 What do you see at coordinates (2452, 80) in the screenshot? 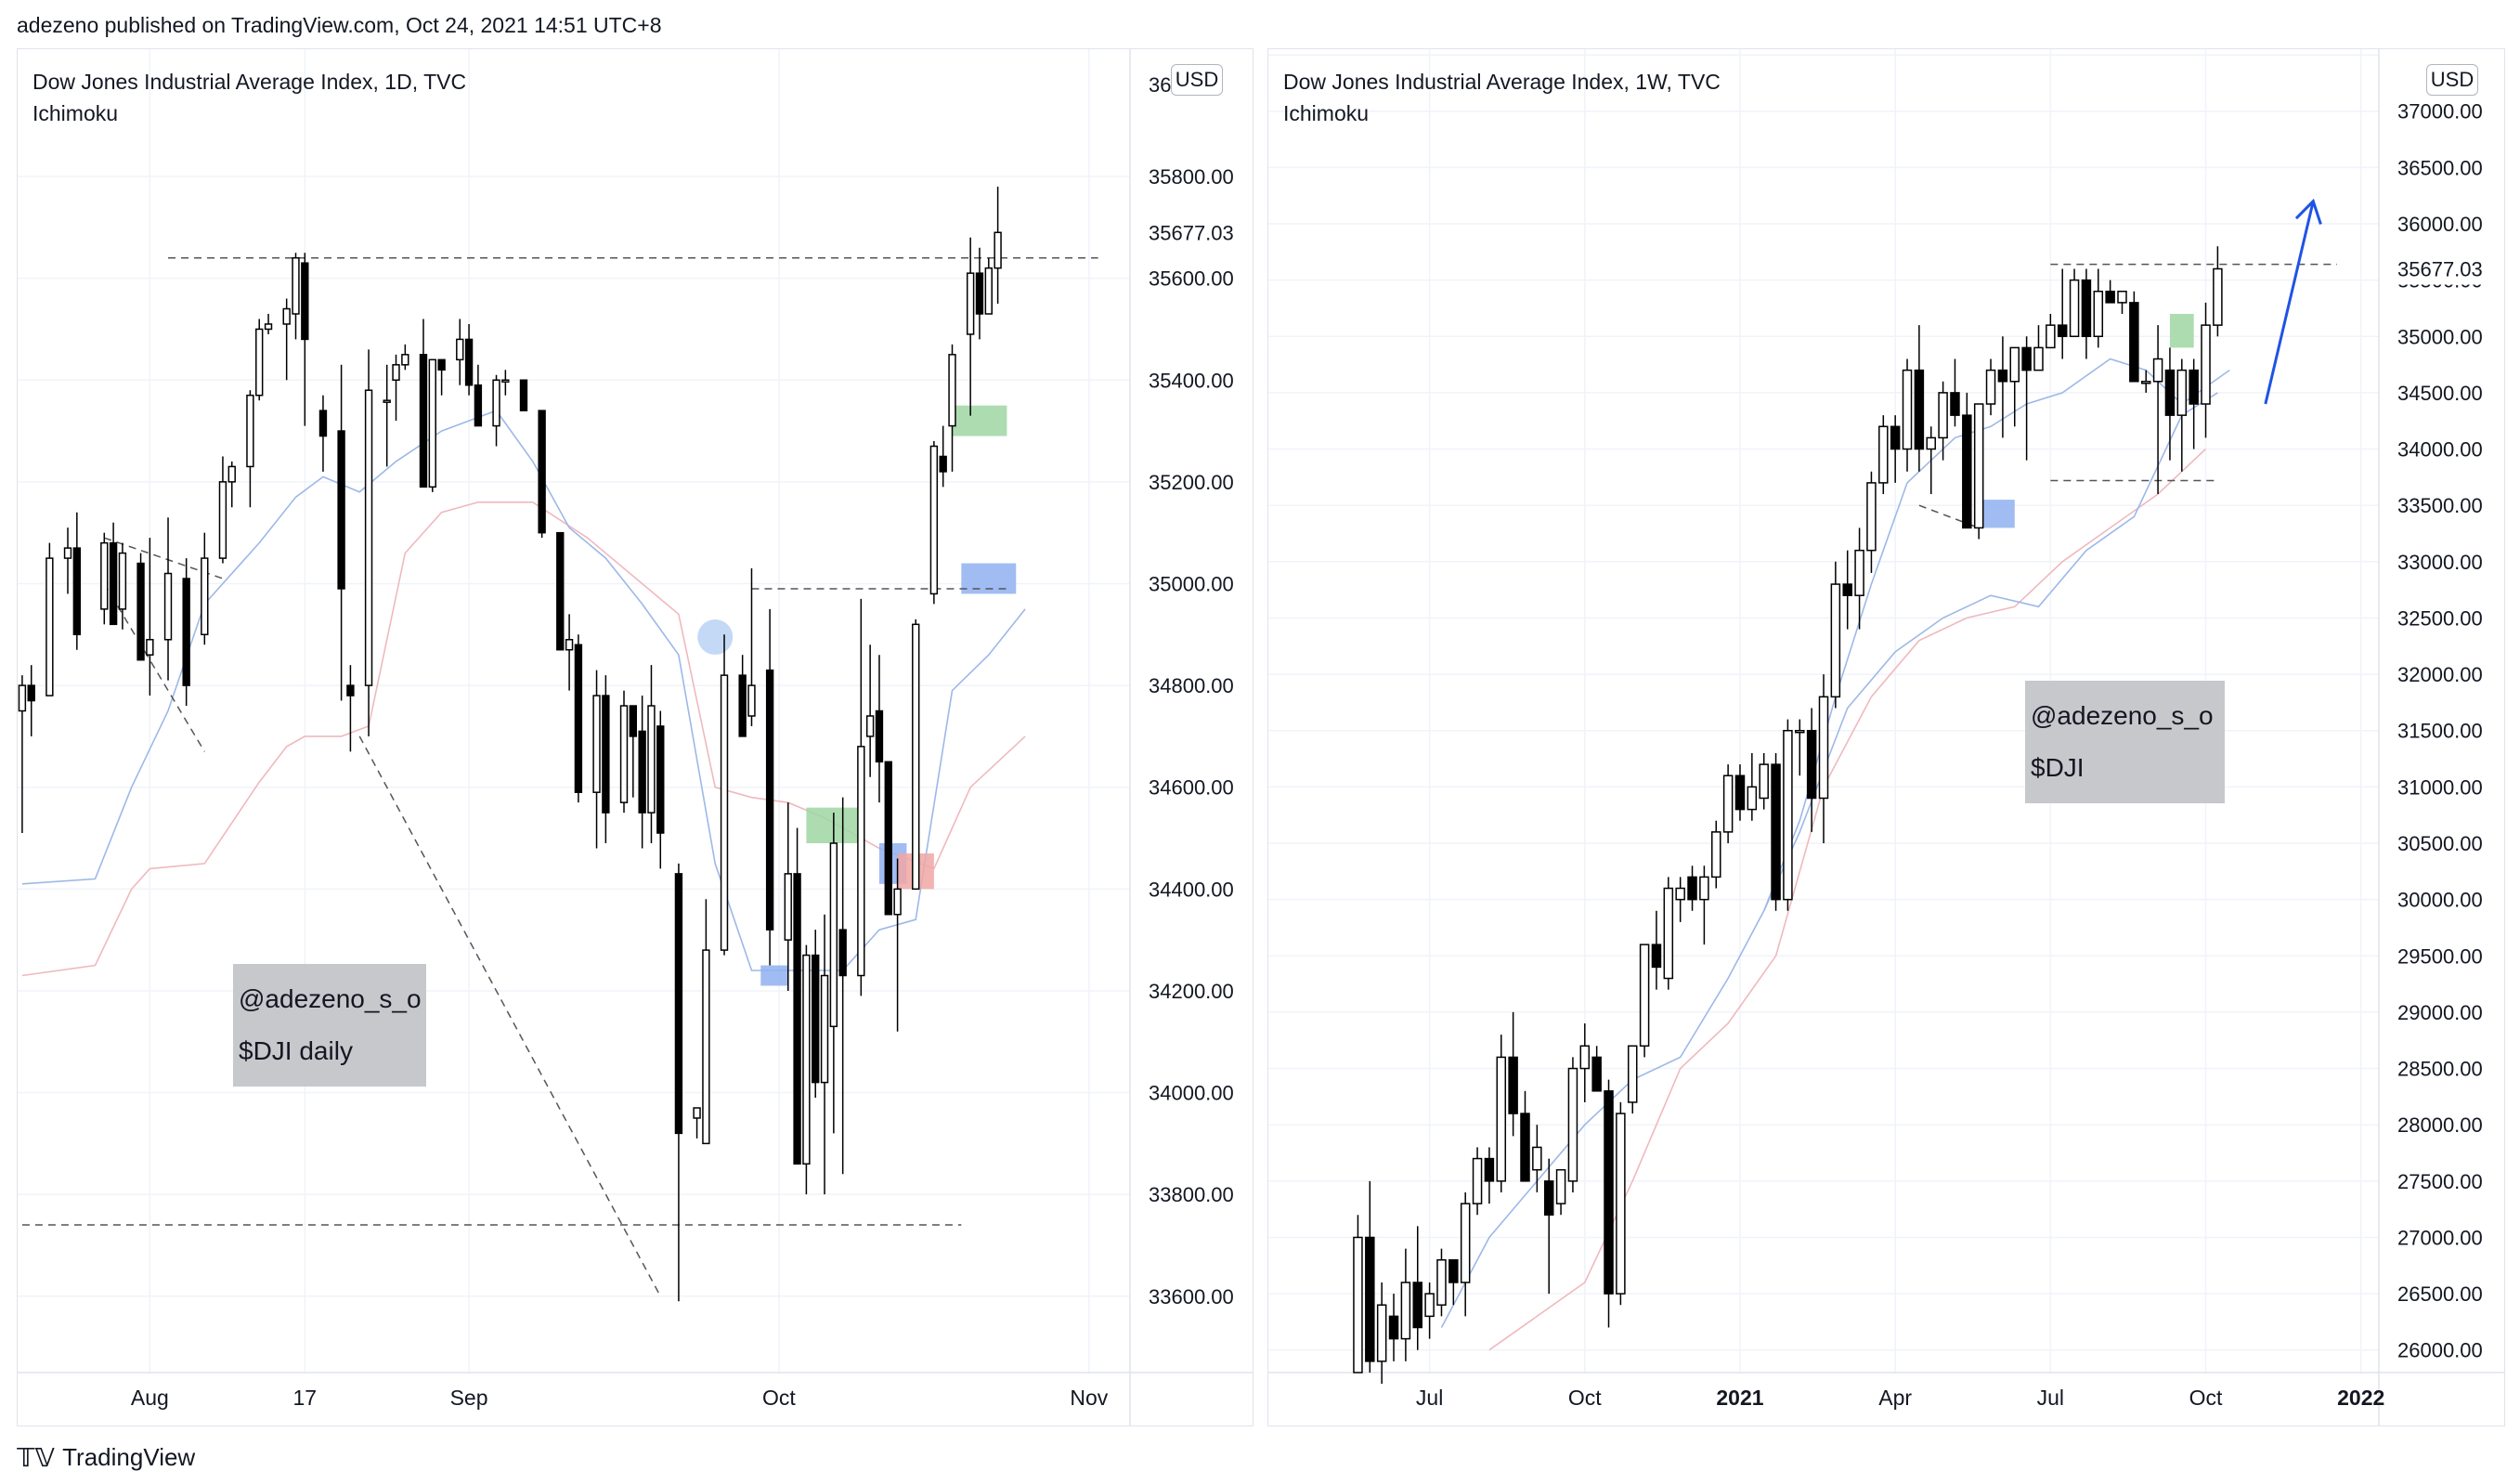
I see `weekly-currency-button: USD` at bounding box center [2452, 80].